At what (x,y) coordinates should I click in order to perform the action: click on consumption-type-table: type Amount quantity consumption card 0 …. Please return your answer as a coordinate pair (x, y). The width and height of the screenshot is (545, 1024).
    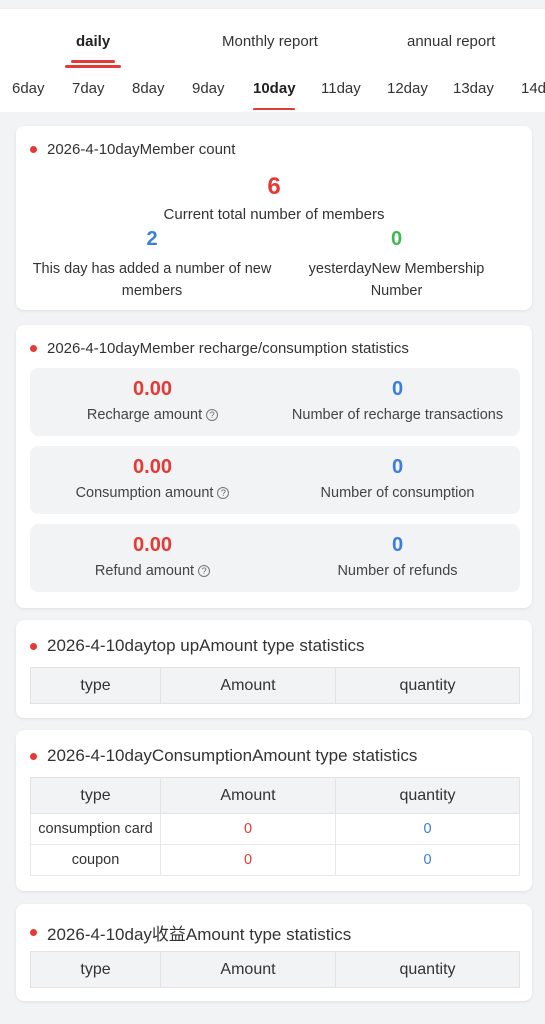
    Looking at the image, I should click on (275, 826).